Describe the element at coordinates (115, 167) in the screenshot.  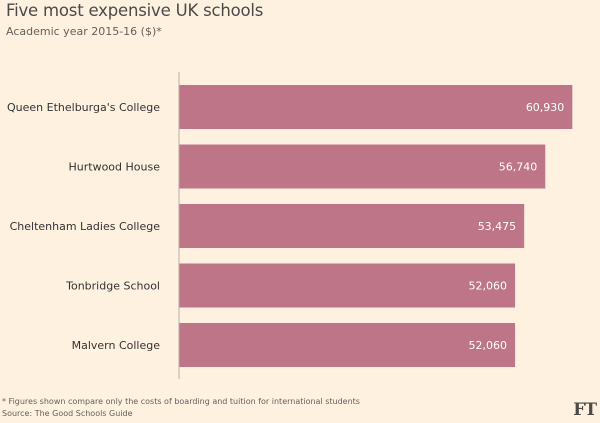
I see `category-label: Hurtwood House` at that location.